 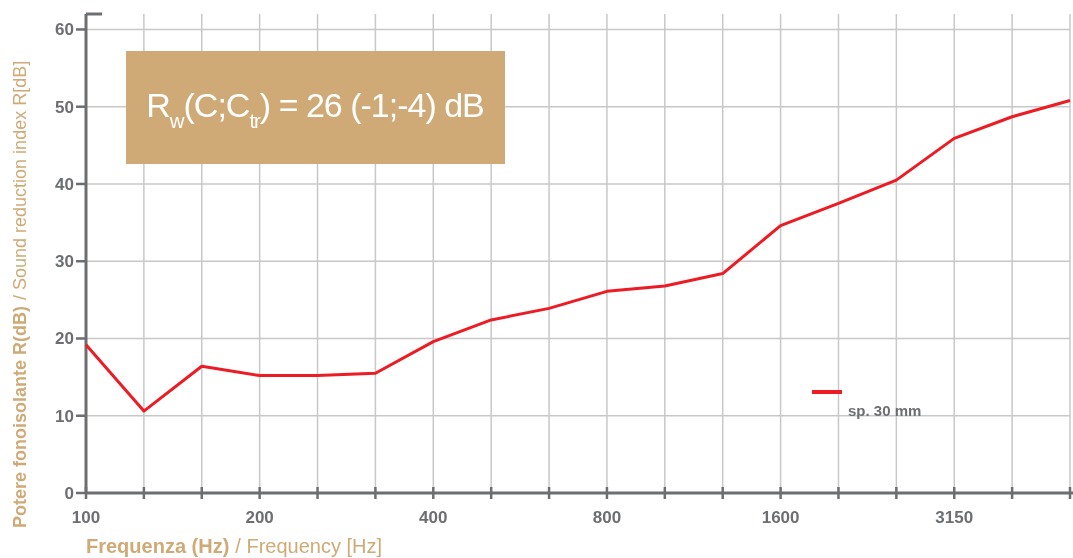 I want to click on x-axis-title: Frequenza (Hz) / Frequency [Hz], so click(x=234, y=546).